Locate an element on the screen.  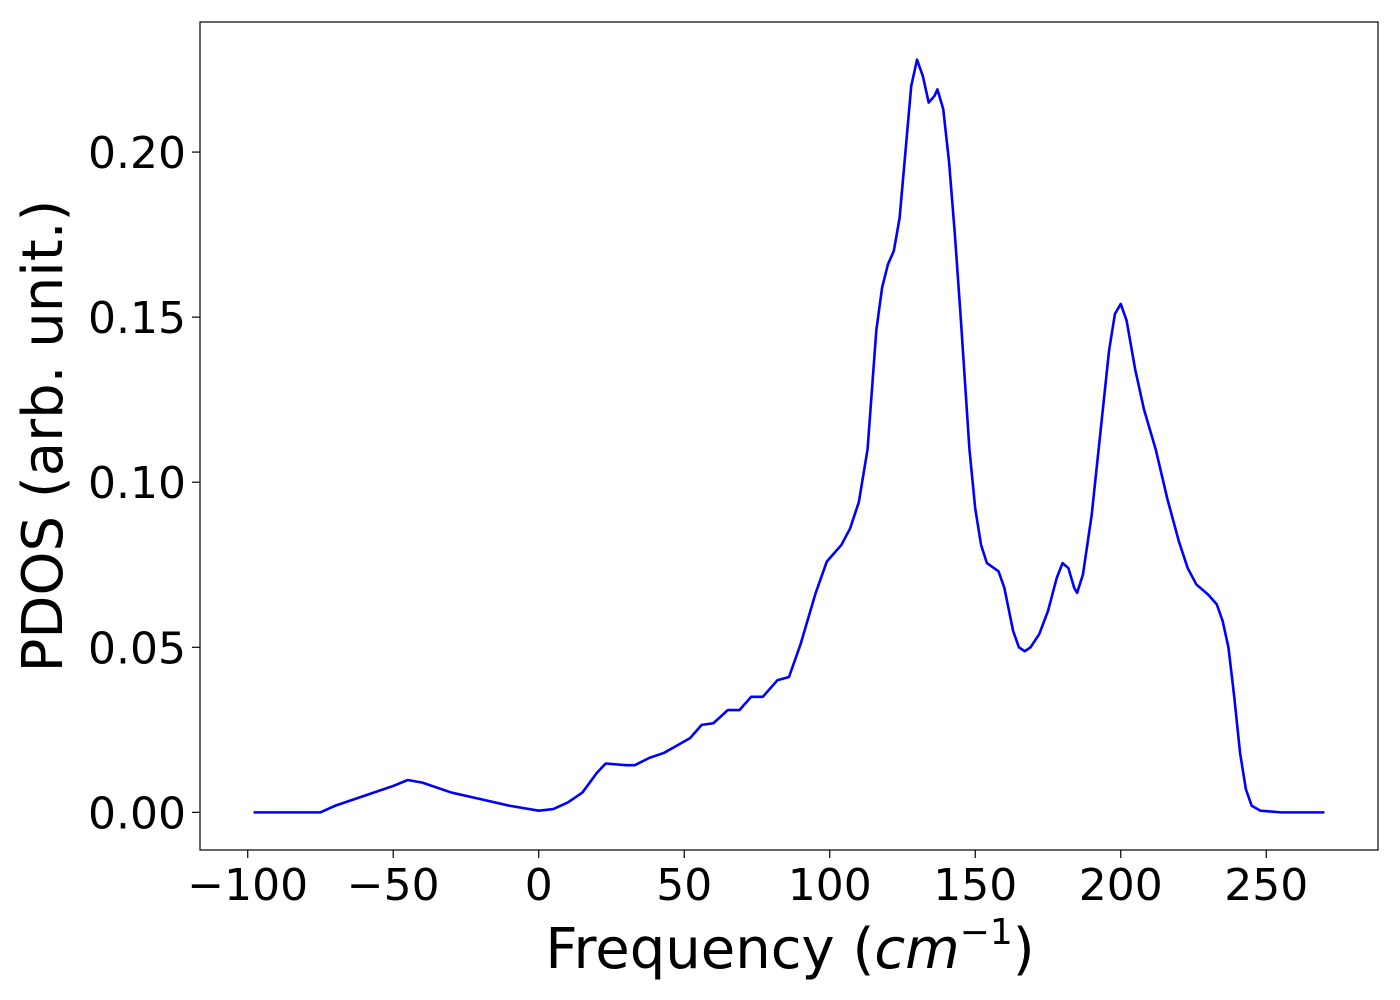
y-tick-label: 0.00 is located at coordinates (137, 813).